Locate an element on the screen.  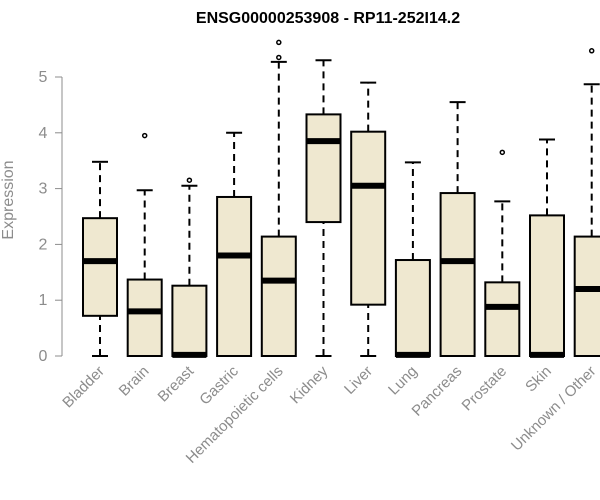
y-tick-label: 0 is located at coordinates (43, 356).